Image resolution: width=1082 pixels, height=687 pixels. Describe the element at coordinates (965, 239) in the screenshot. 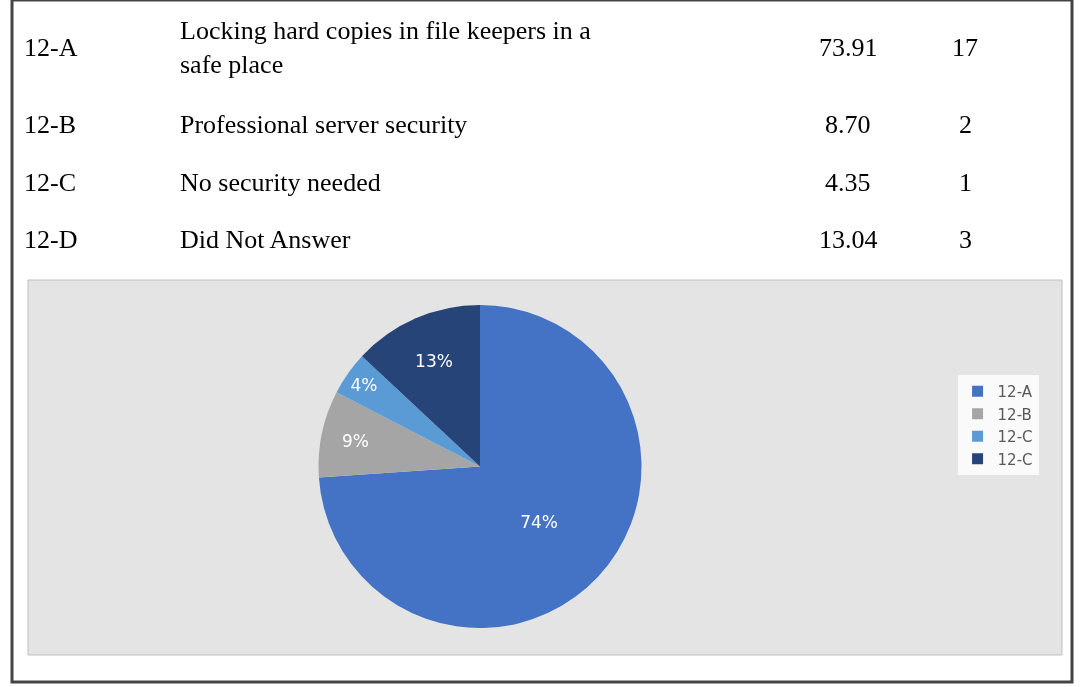

I see `text: 3` at that location.